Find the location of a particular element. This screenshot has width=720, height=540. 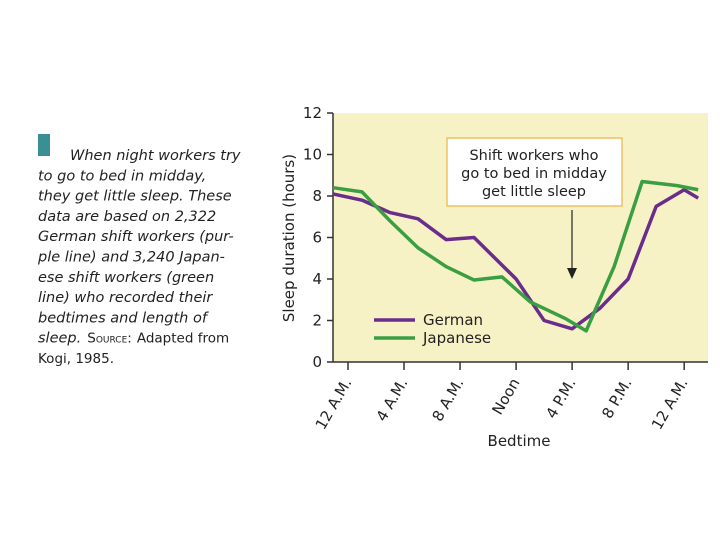

caption-text: ple line) and 3,240 Japan- is located at coordinates (131, 258).